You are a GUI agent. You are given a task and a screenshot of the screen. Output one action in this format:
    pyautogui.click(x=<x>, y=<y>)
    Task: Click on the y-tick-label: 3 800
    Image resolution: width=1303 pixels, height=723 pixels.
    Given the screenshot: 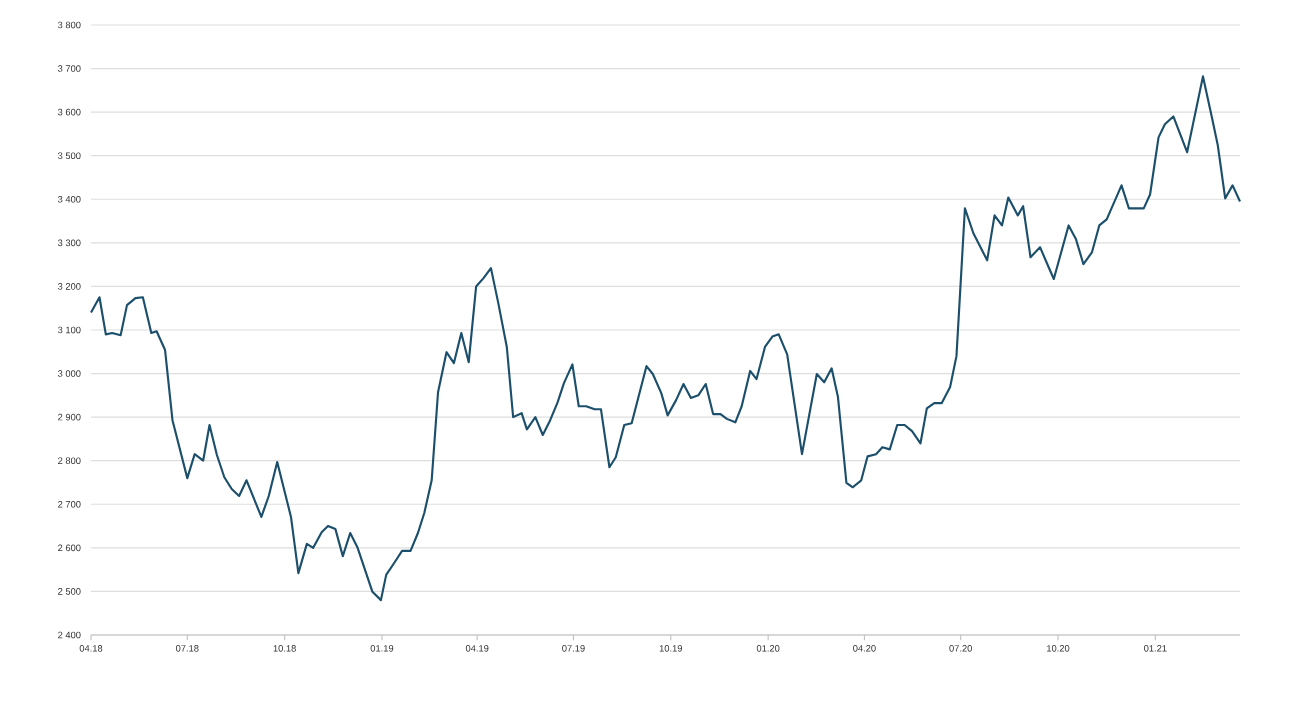 What is the action you would take?
    pyautogui.click(x=69, y=25)
    